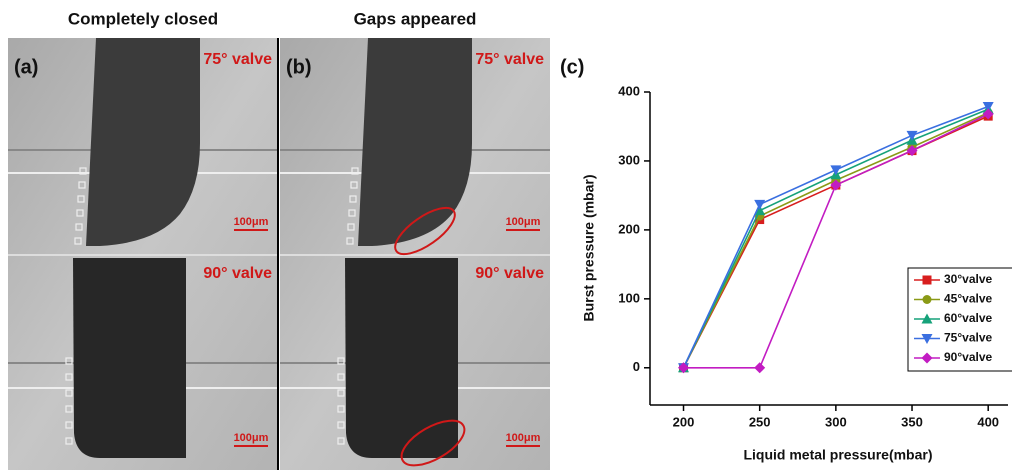  Describe the element at coordinates (629, 297) in the screenshot. I see `y-tick-label: 100` at that location.